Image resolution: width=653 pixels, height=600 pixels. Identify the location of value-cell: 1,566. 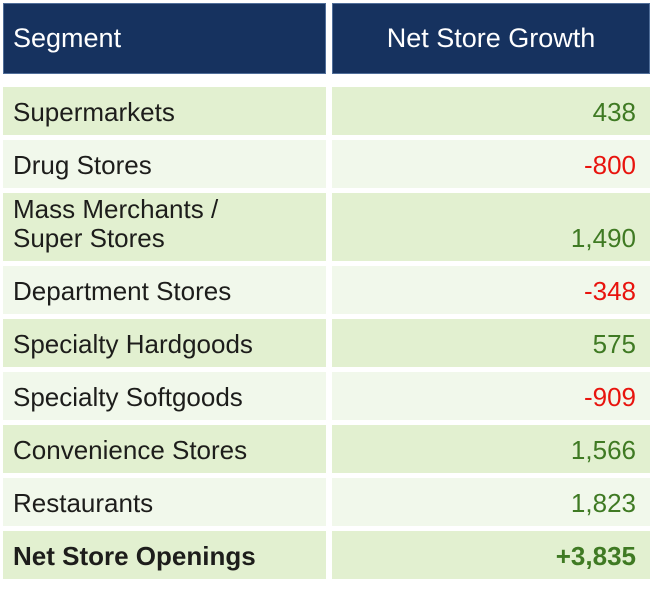
(491, 449).